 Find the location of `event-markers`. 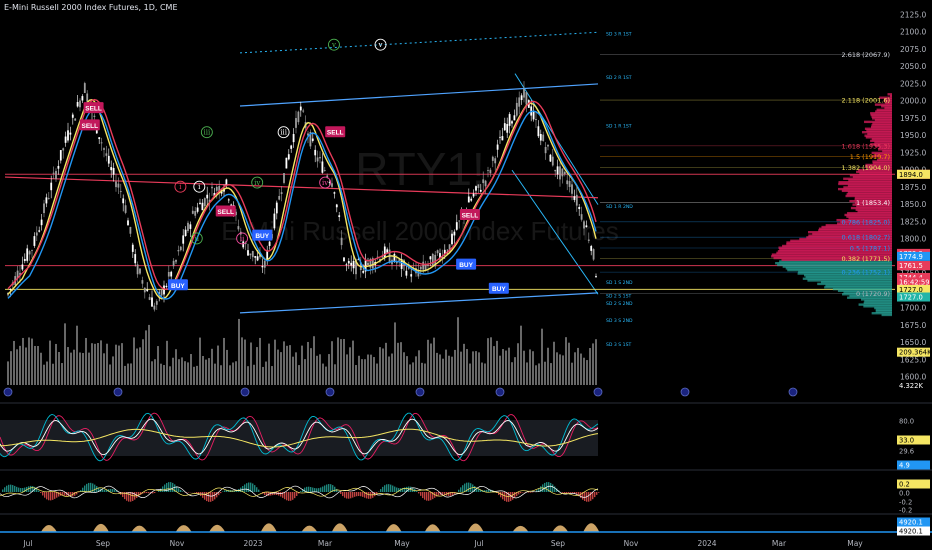

event-markers is located at coordinates (400, 392).